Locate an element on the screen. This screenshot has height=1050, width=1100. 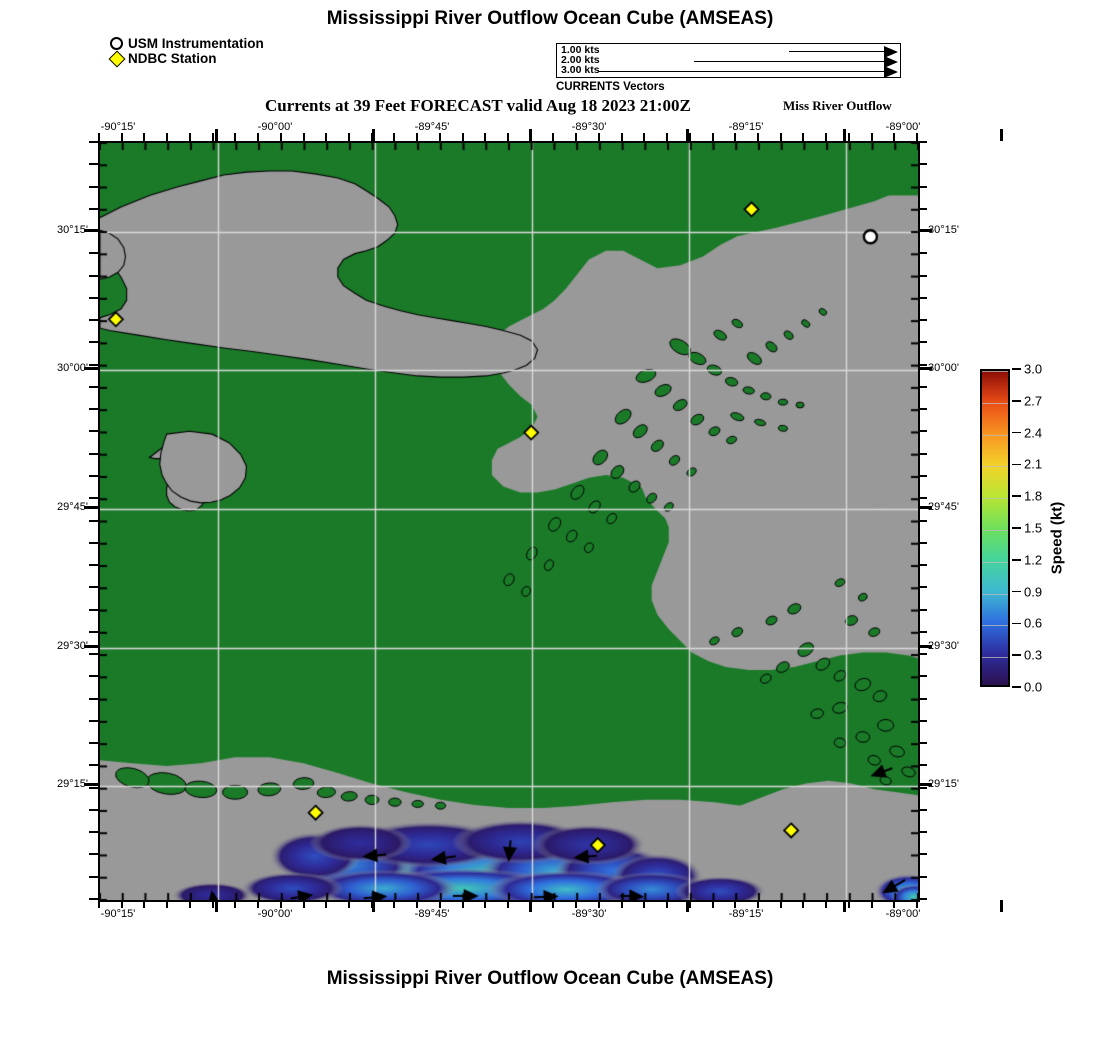
lat-tick-label-left-1: 30°00' is located at coordinates (72, 368).